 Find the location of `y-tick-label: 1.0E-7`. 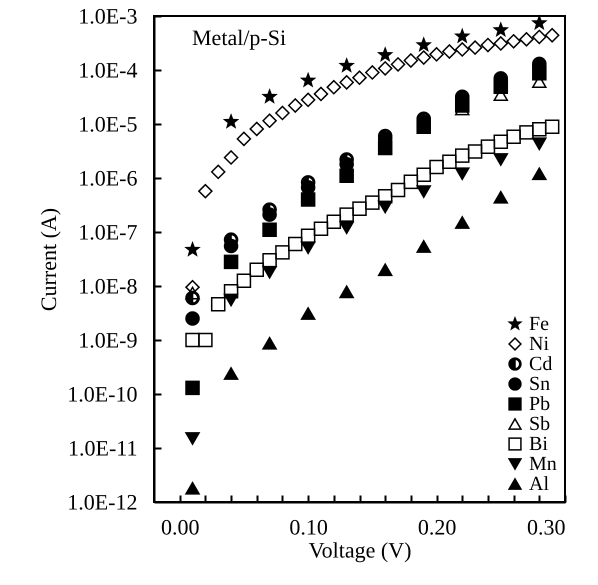

y-tick-label: 1.0E-7 is located at coordinates (108, 232).